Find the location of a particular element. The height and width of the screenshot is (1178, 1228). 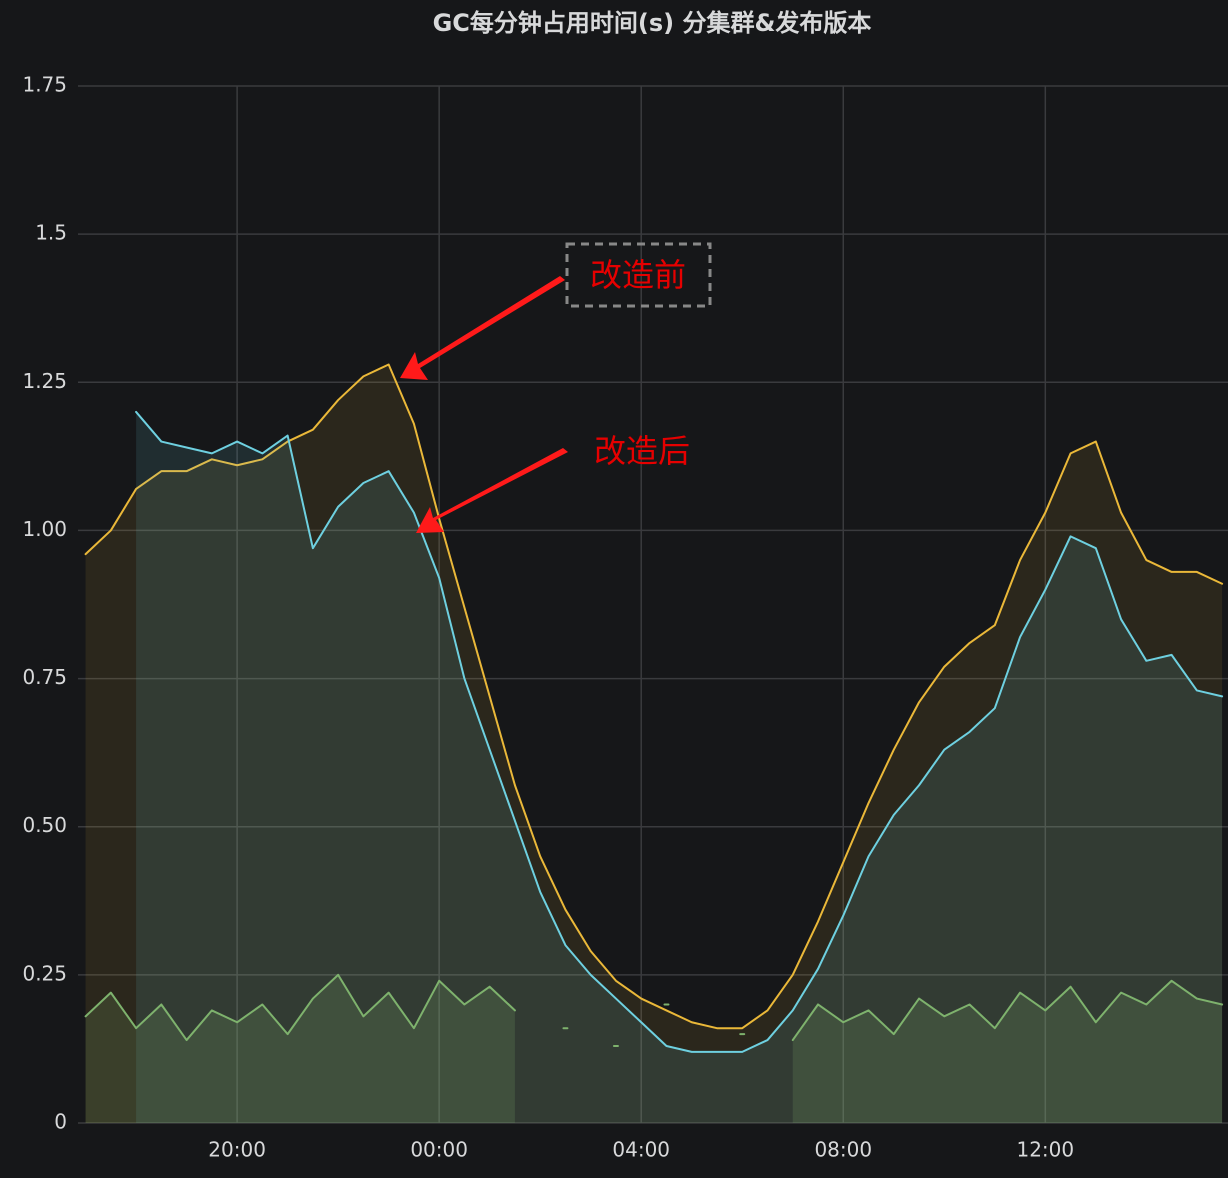

y-tick-label: 1.00 is located at coordinates (44, 529).